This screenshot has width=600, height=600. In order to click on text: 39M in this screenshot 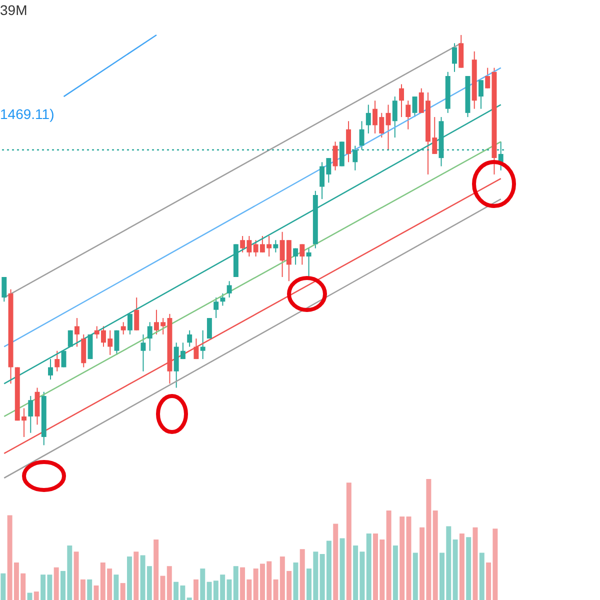, I will do `click(14, 10)`.